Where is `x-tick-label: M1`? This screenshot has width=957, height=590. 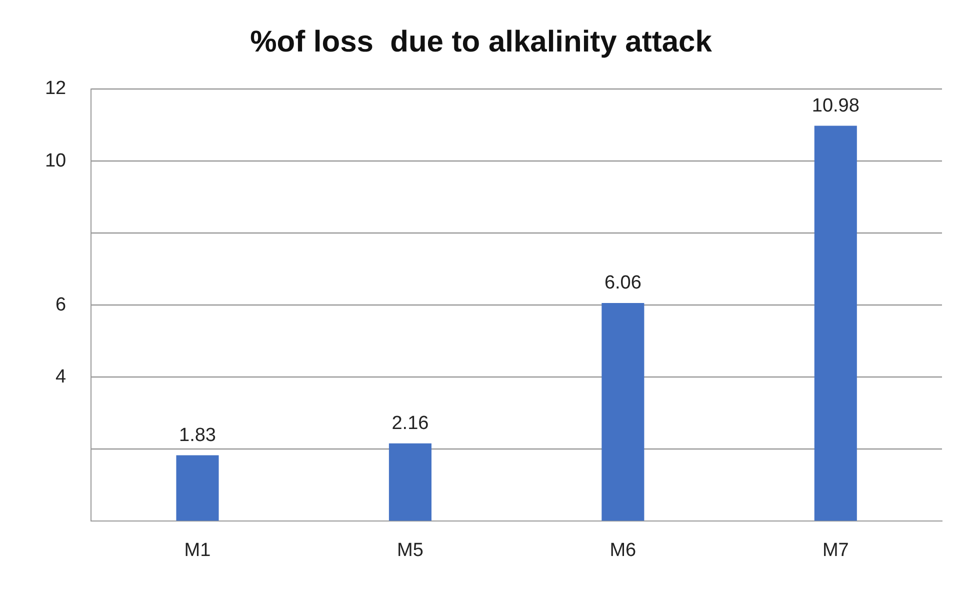
x-tick-label: M1 is located at coordinates (197, 550).